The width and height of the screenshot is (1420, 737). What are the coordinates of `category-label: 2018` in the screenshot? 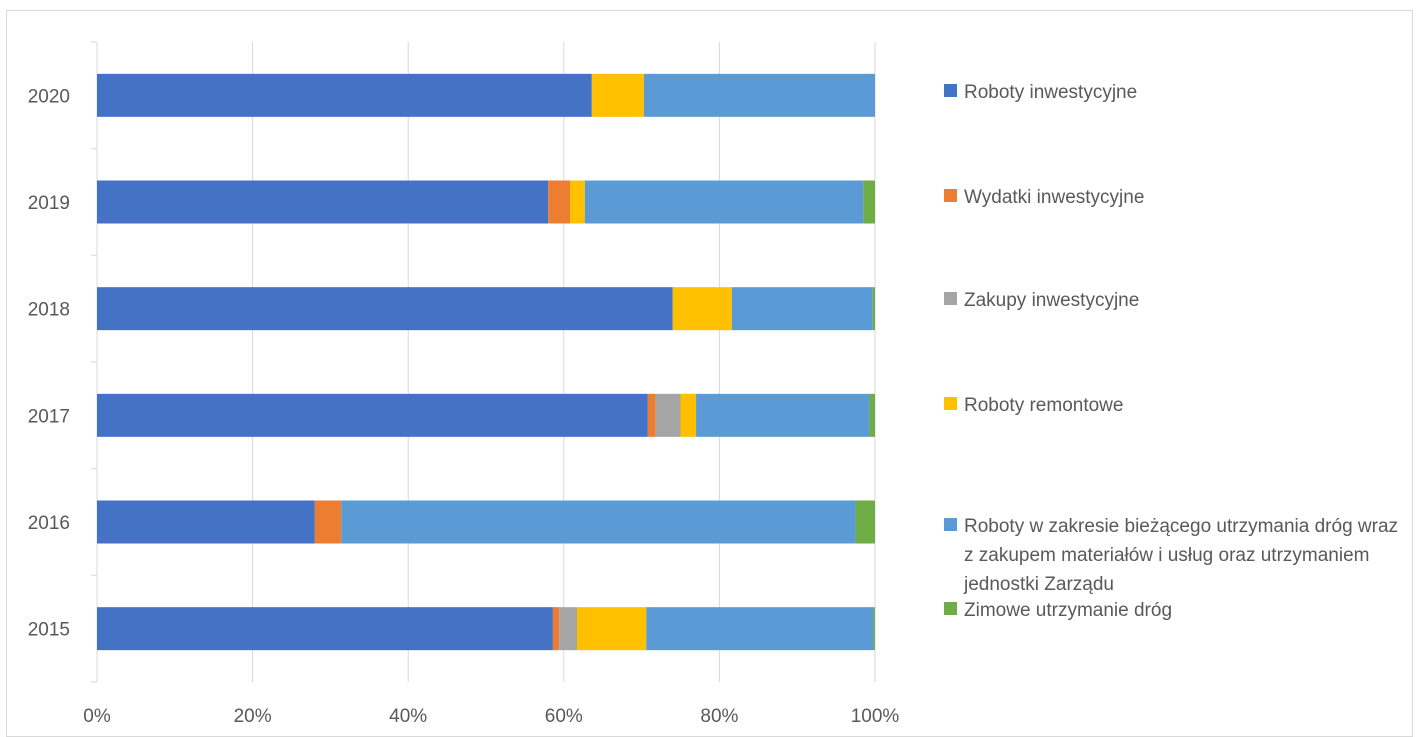 It's located at (49, 310).